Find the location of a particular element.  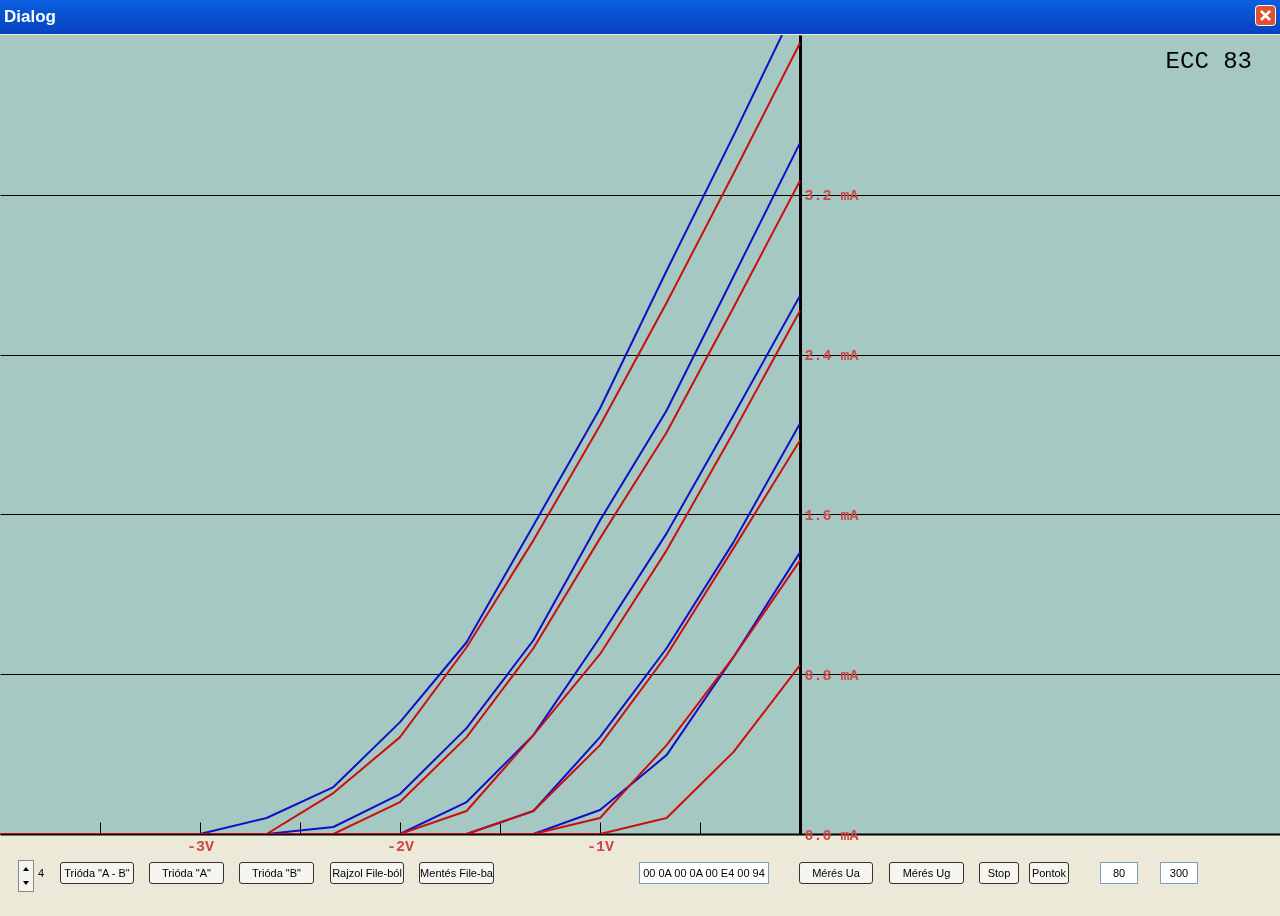

x-tick-label: -2V is located at coordinates (400, 847).